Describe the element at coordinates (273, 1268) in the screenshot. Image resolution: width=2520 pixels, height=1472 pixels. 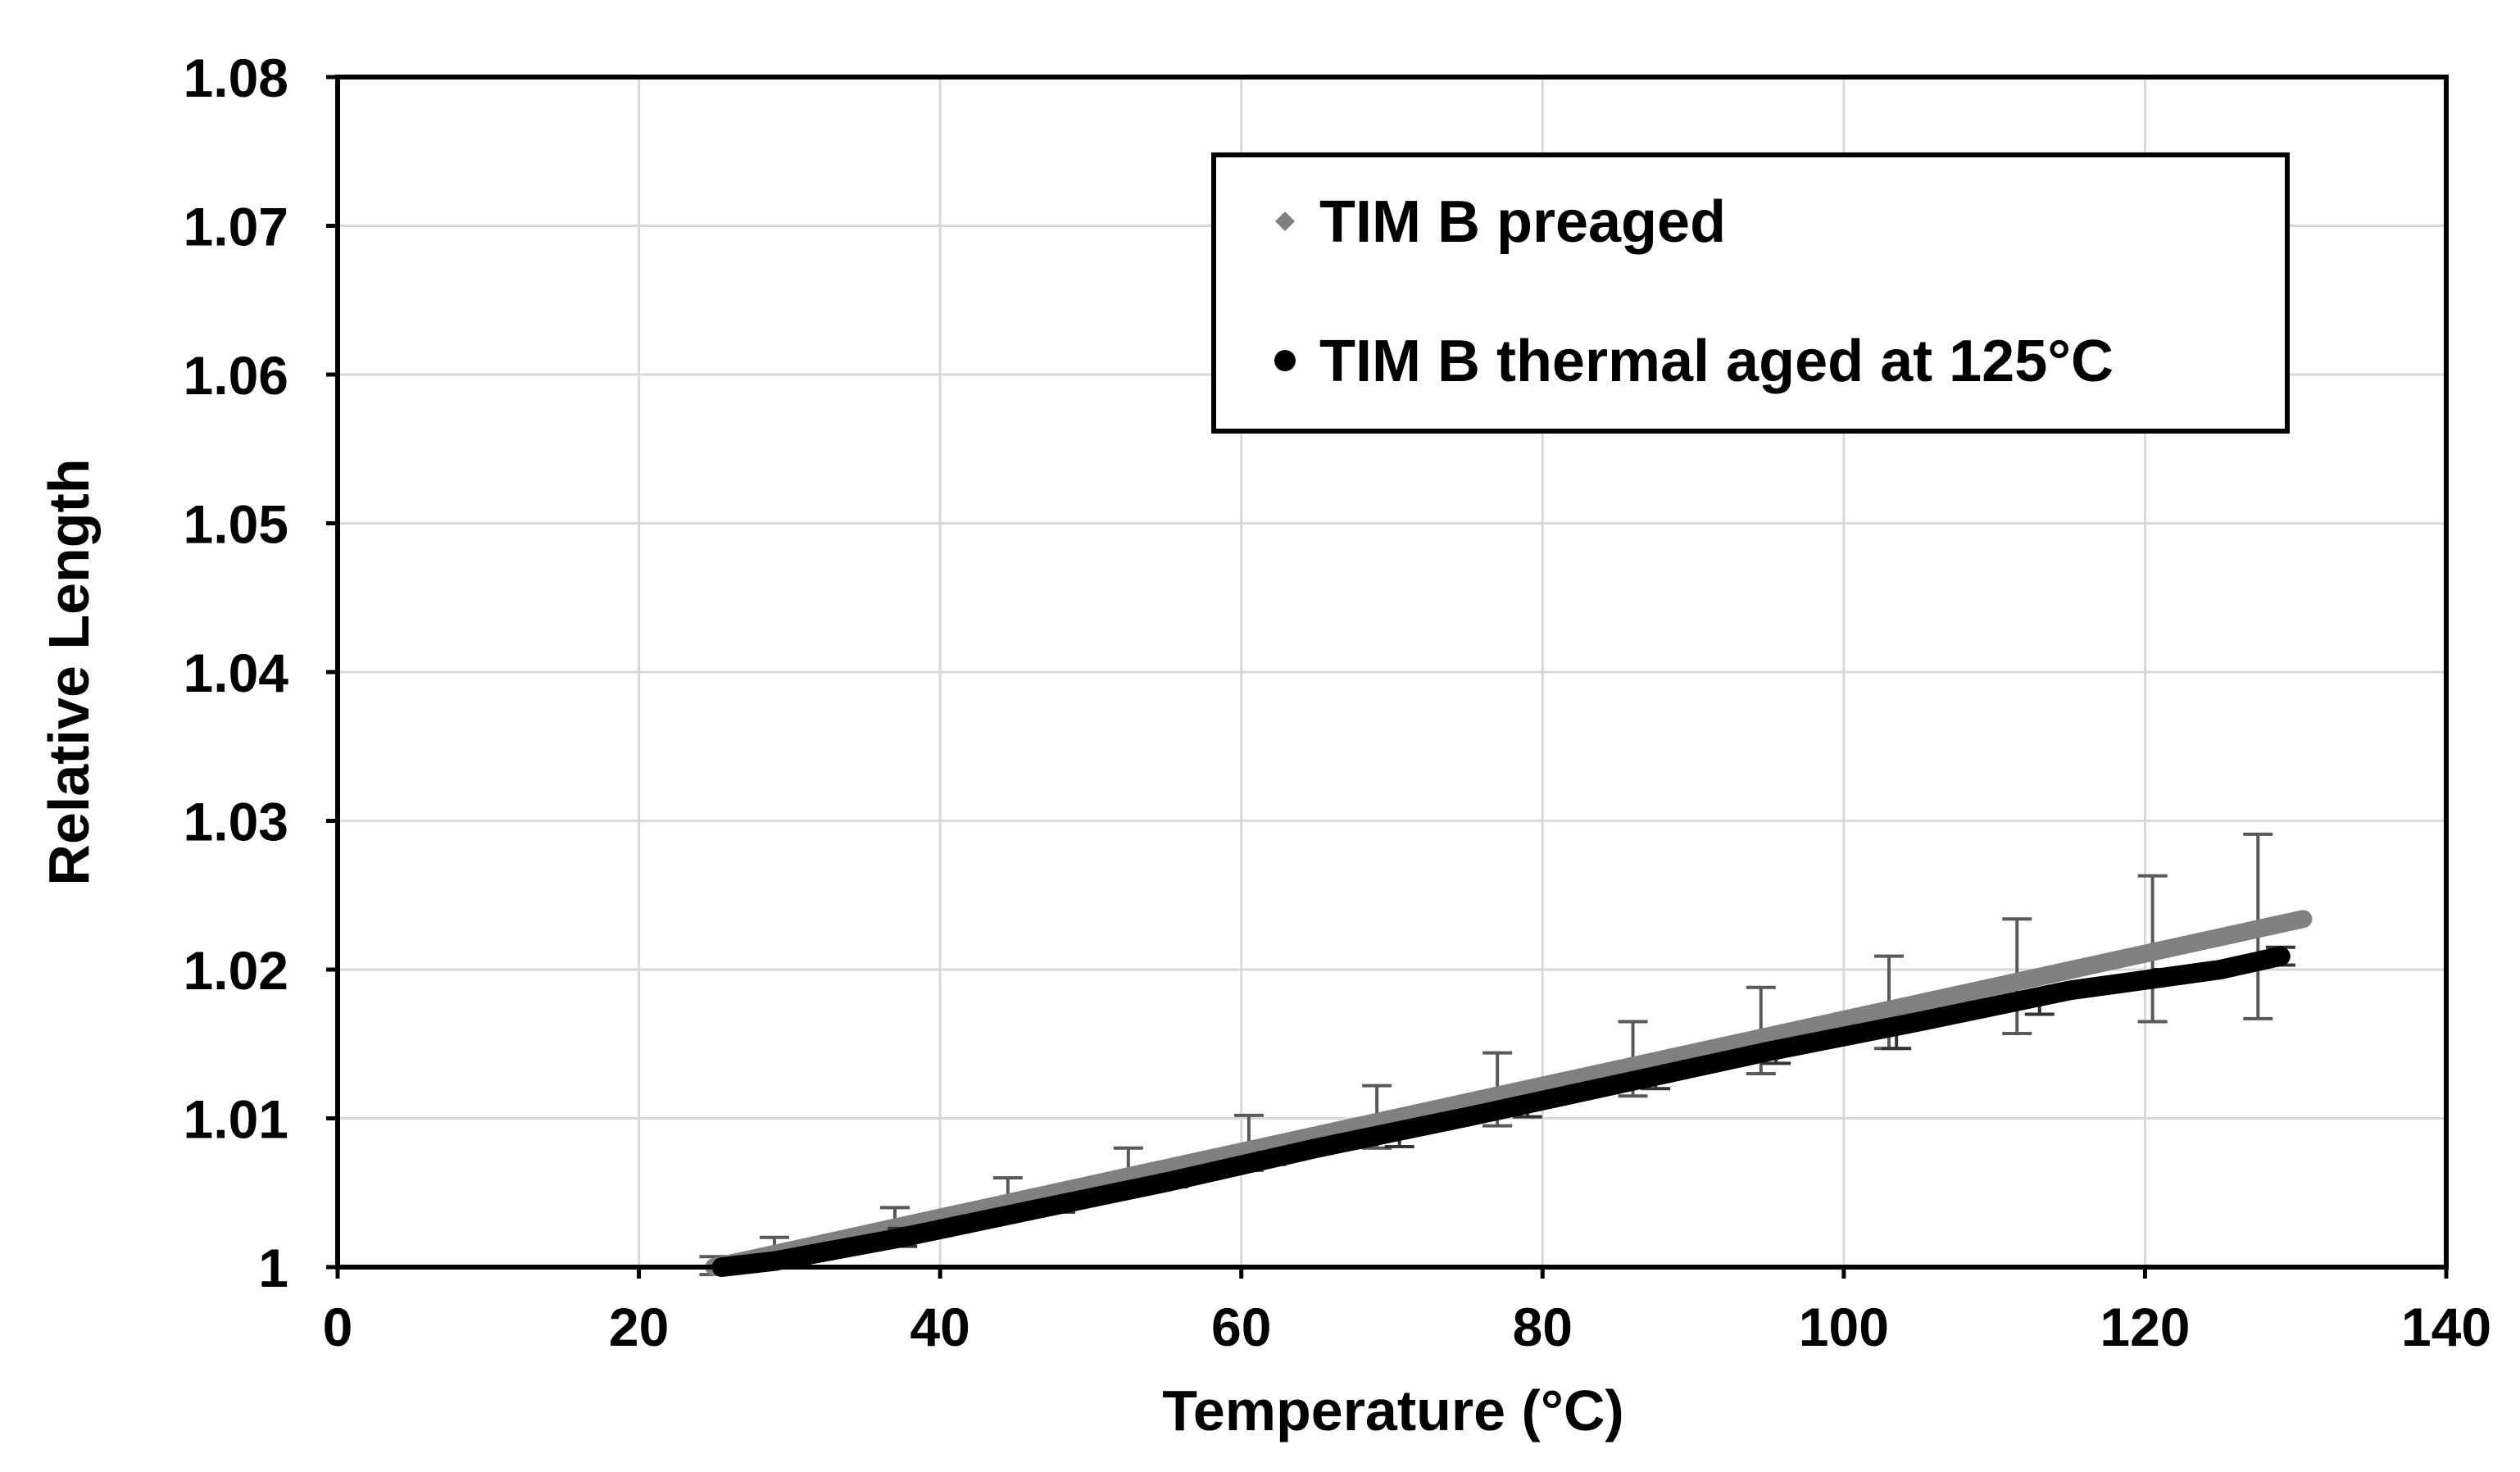
I see `y-tick-label: 1` at that location.